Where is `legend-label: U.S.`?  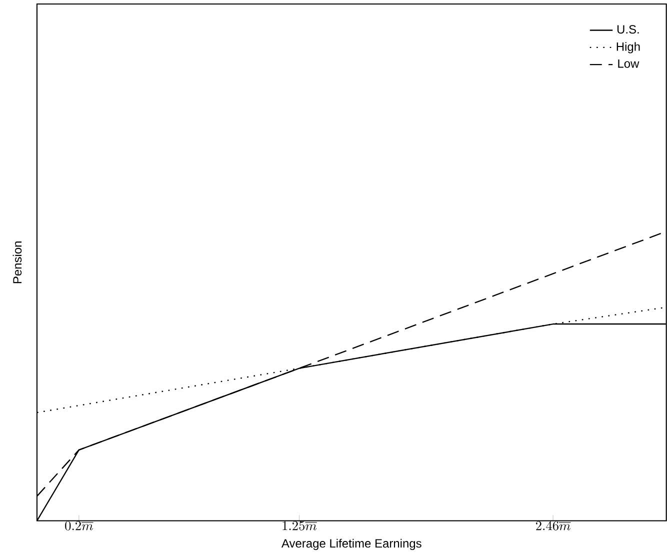
legend-label: U.S. is located at coordinates (628, 29).